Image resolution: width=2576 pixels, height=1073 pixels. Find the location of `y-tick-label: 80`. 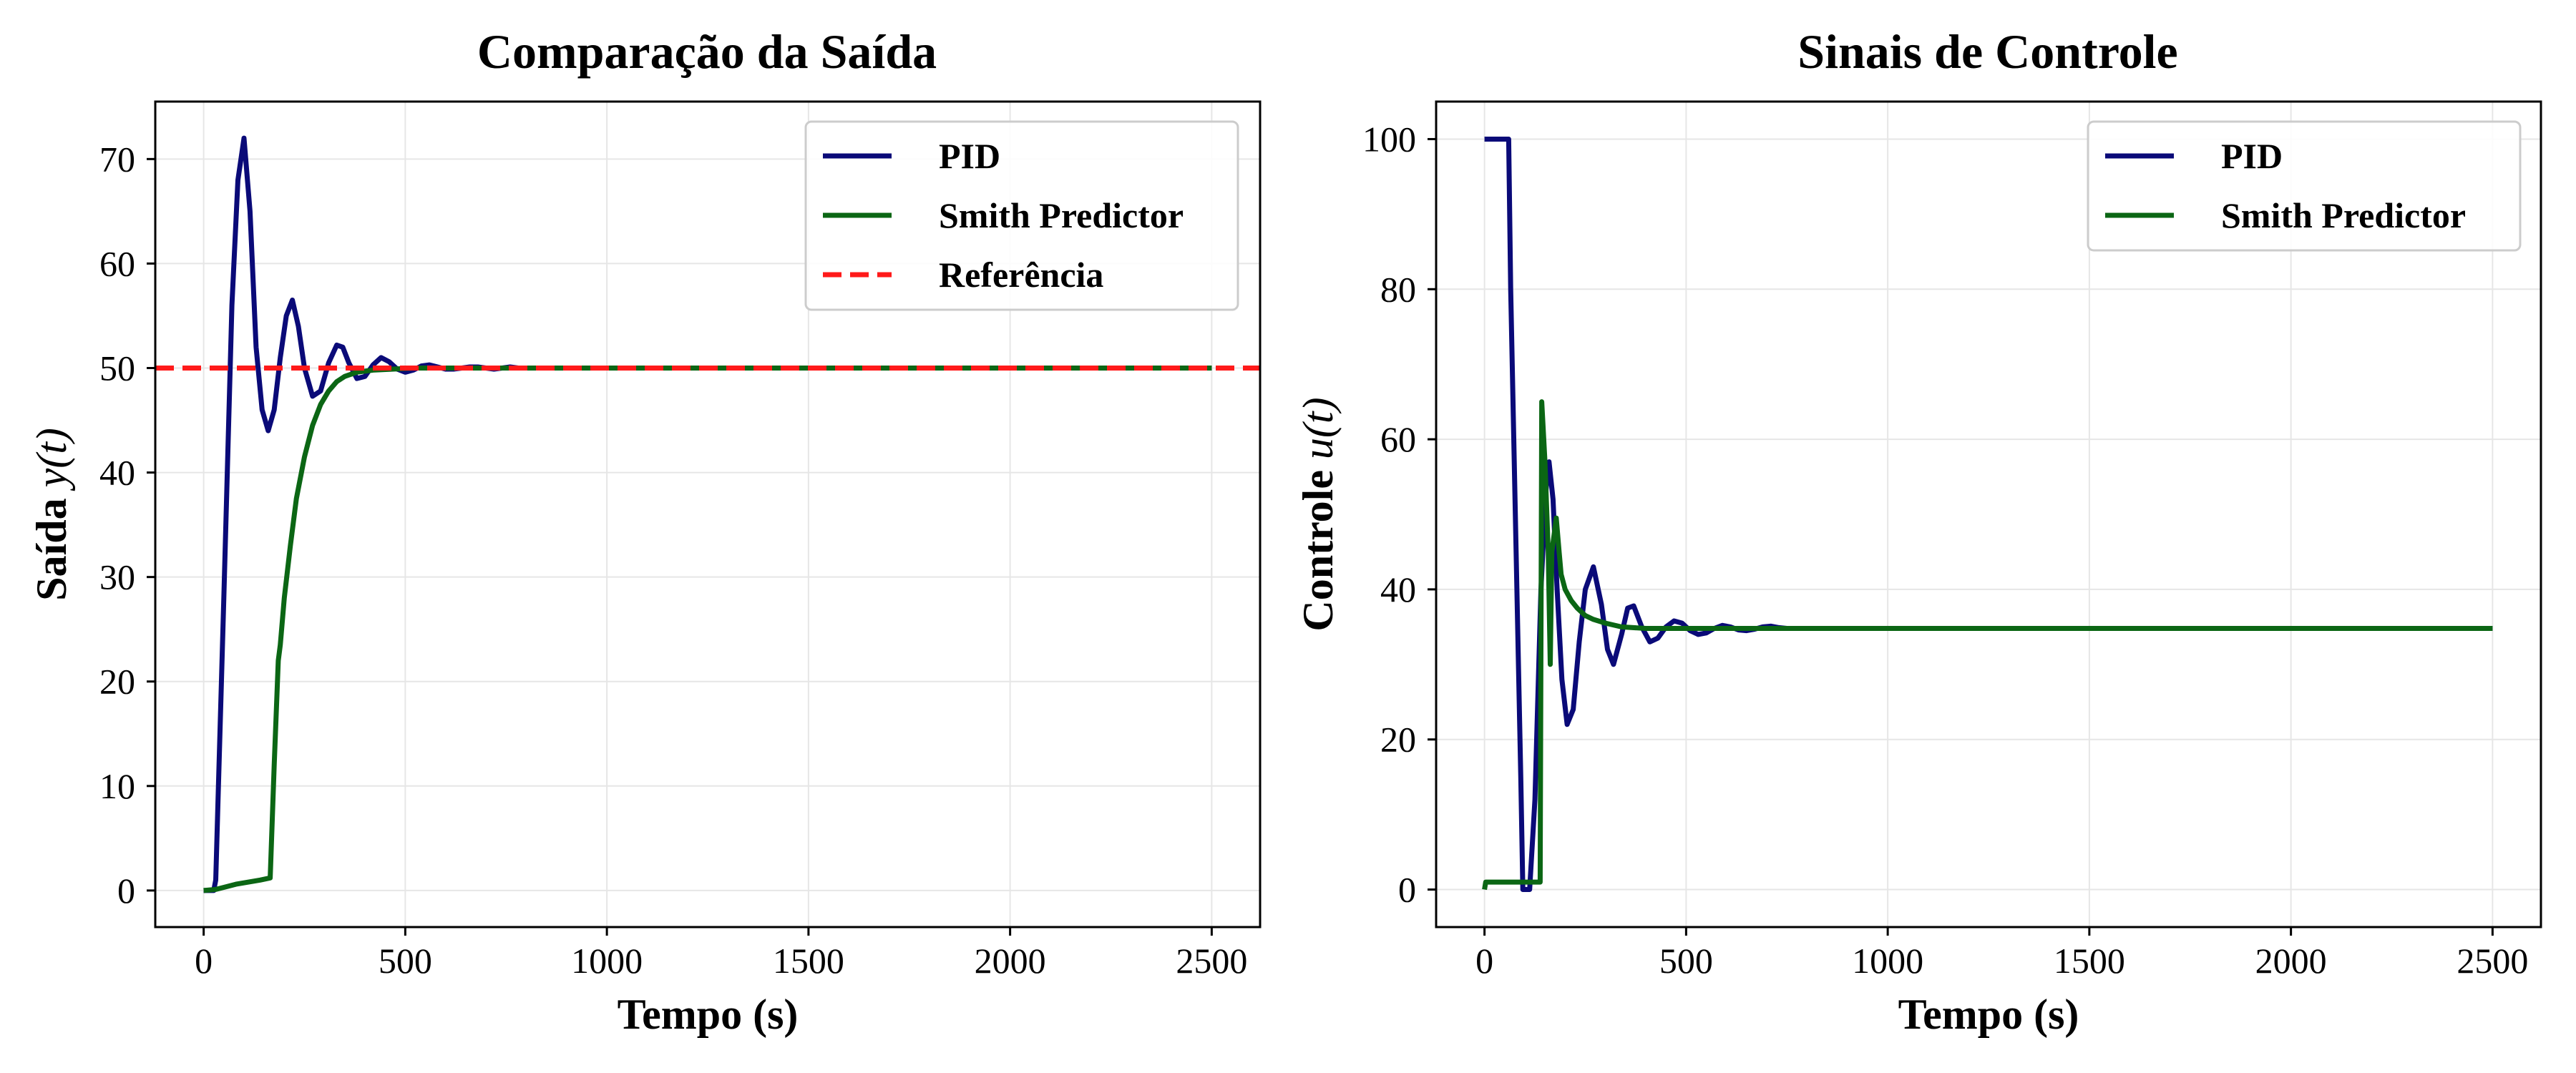

y-tick-label: 80 is located at coordinates (1398, 289).